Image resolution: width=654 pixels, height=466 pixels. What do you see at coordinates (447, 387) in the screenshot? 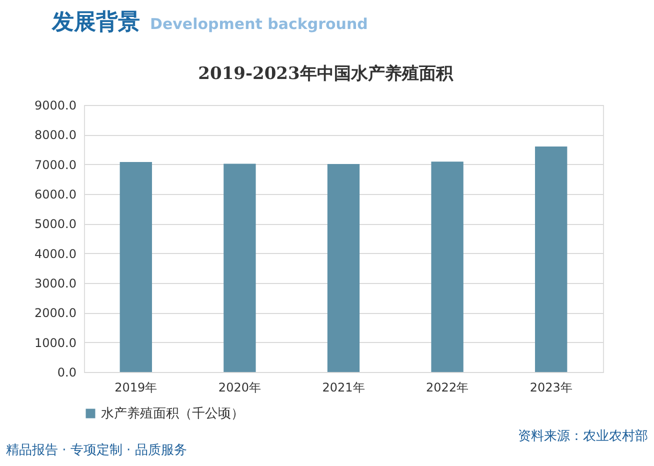
I see `x-tick-label: 2022年` at bounding box center [447, 387].